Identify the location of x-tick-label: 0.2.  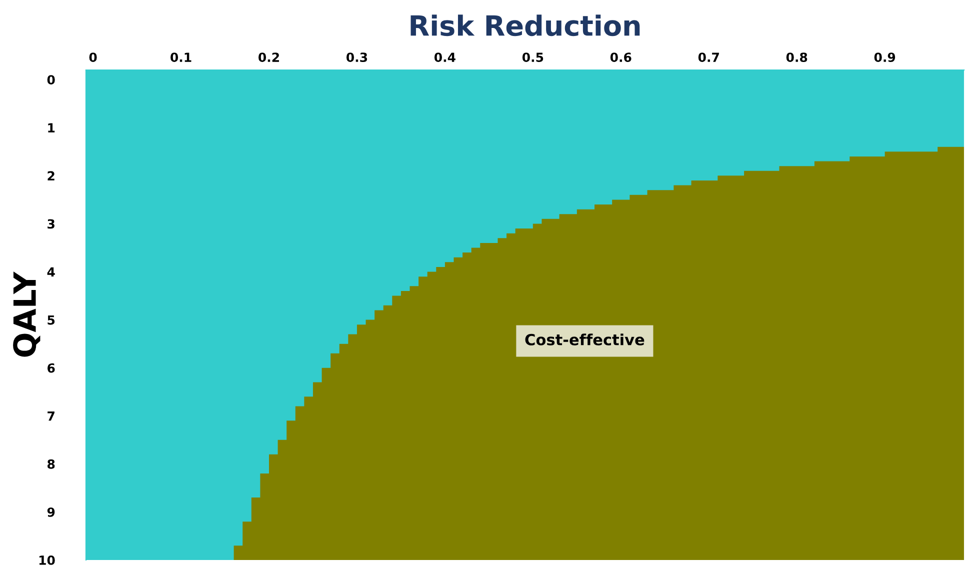
(268, 57).